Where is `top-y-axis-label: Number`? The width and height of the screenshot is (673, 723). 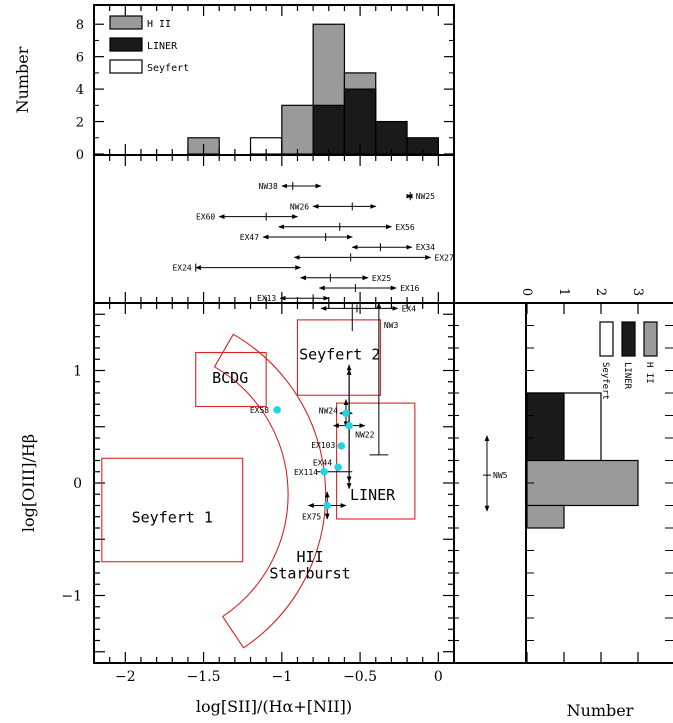
top-y-axis-label: Number is located at coordinates (22, 79).